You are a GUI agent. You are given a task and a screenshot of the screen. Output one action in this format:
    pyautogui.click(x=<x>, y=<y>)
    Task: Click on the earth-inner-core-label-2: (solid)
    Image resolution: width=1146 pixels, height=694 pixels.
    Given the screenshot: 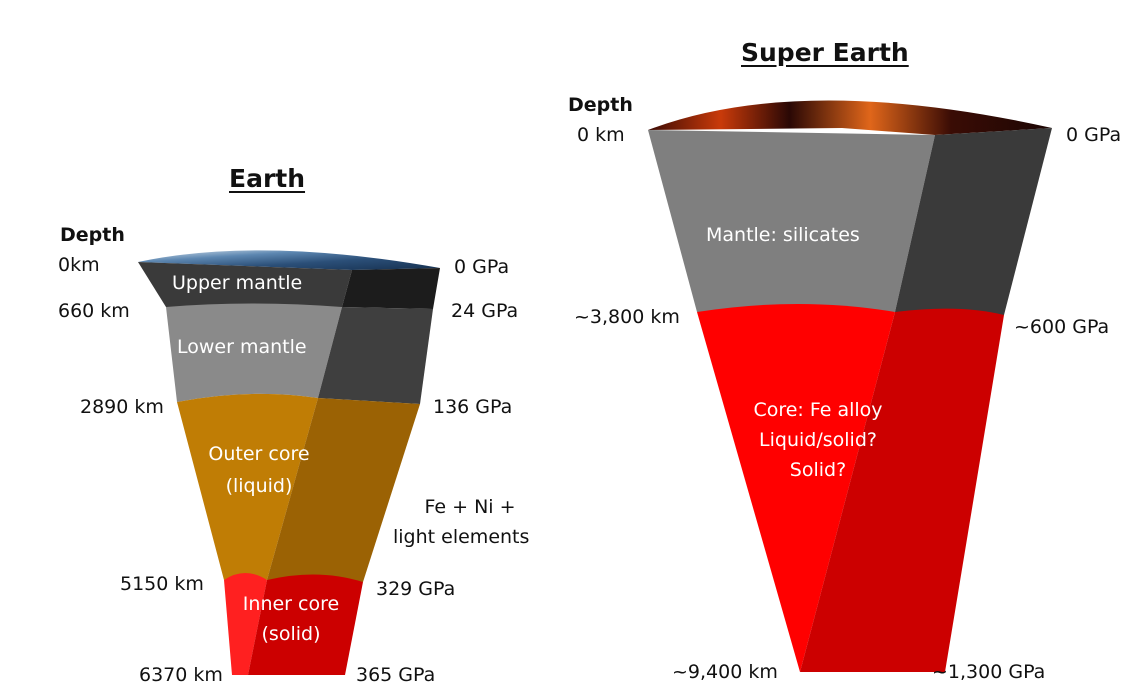 What is the action you would take?
    pyautogui.click(x=291, y=634)
    